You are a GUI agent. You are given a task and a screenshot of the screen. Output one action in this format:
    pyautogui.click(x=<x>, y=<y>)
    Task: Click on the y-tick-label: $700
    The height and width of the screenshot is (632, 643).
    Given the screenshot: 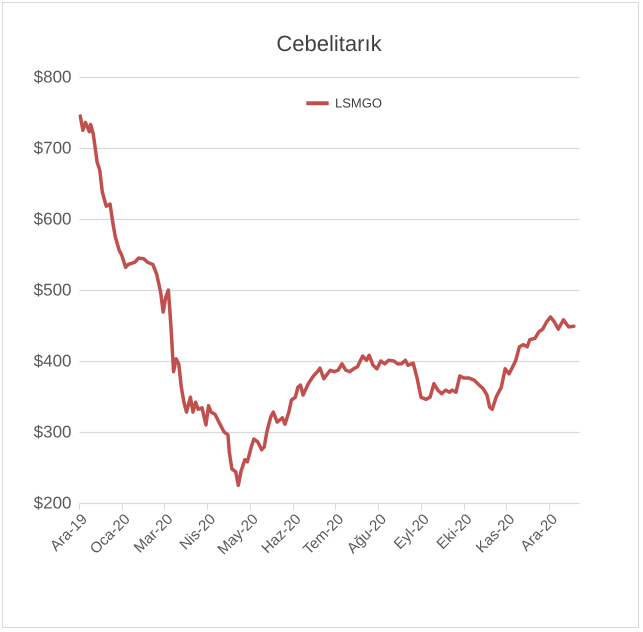 What is the action you would take?
    pyautogui.click(x=53, y=148)
    